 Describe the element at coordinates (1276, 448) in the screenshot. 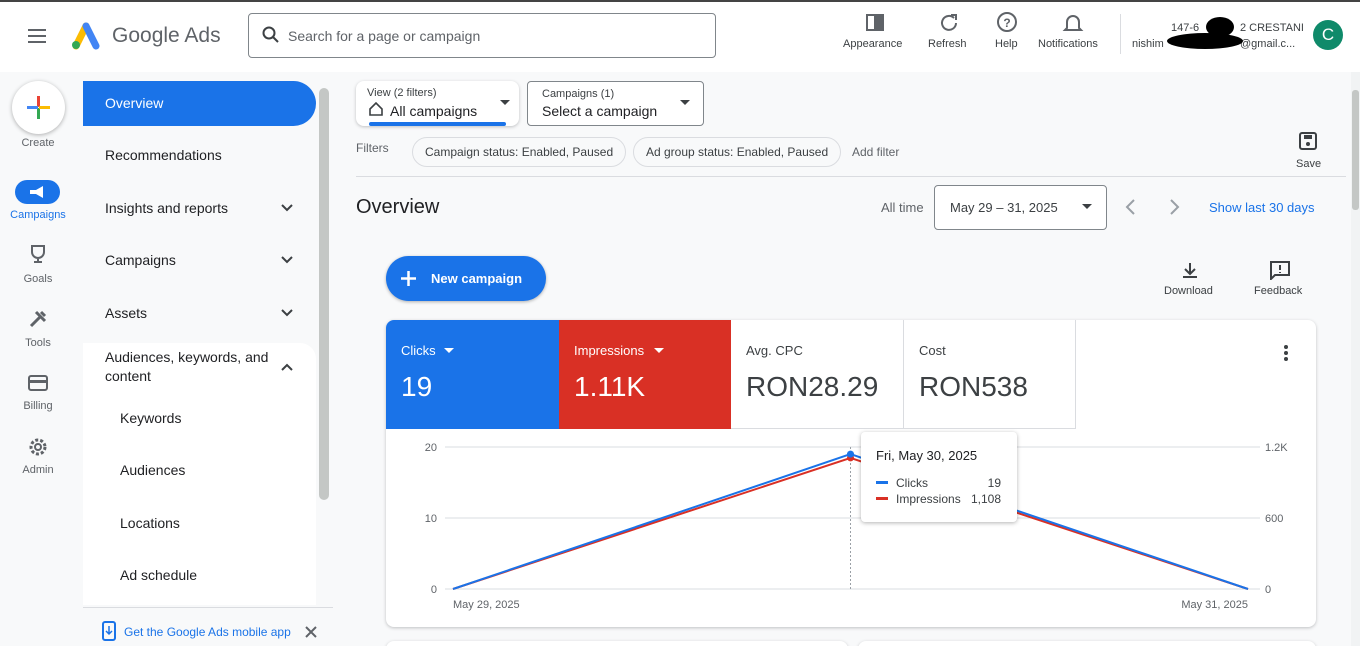

I see `y2-tick-label: 1.2K` at that location.